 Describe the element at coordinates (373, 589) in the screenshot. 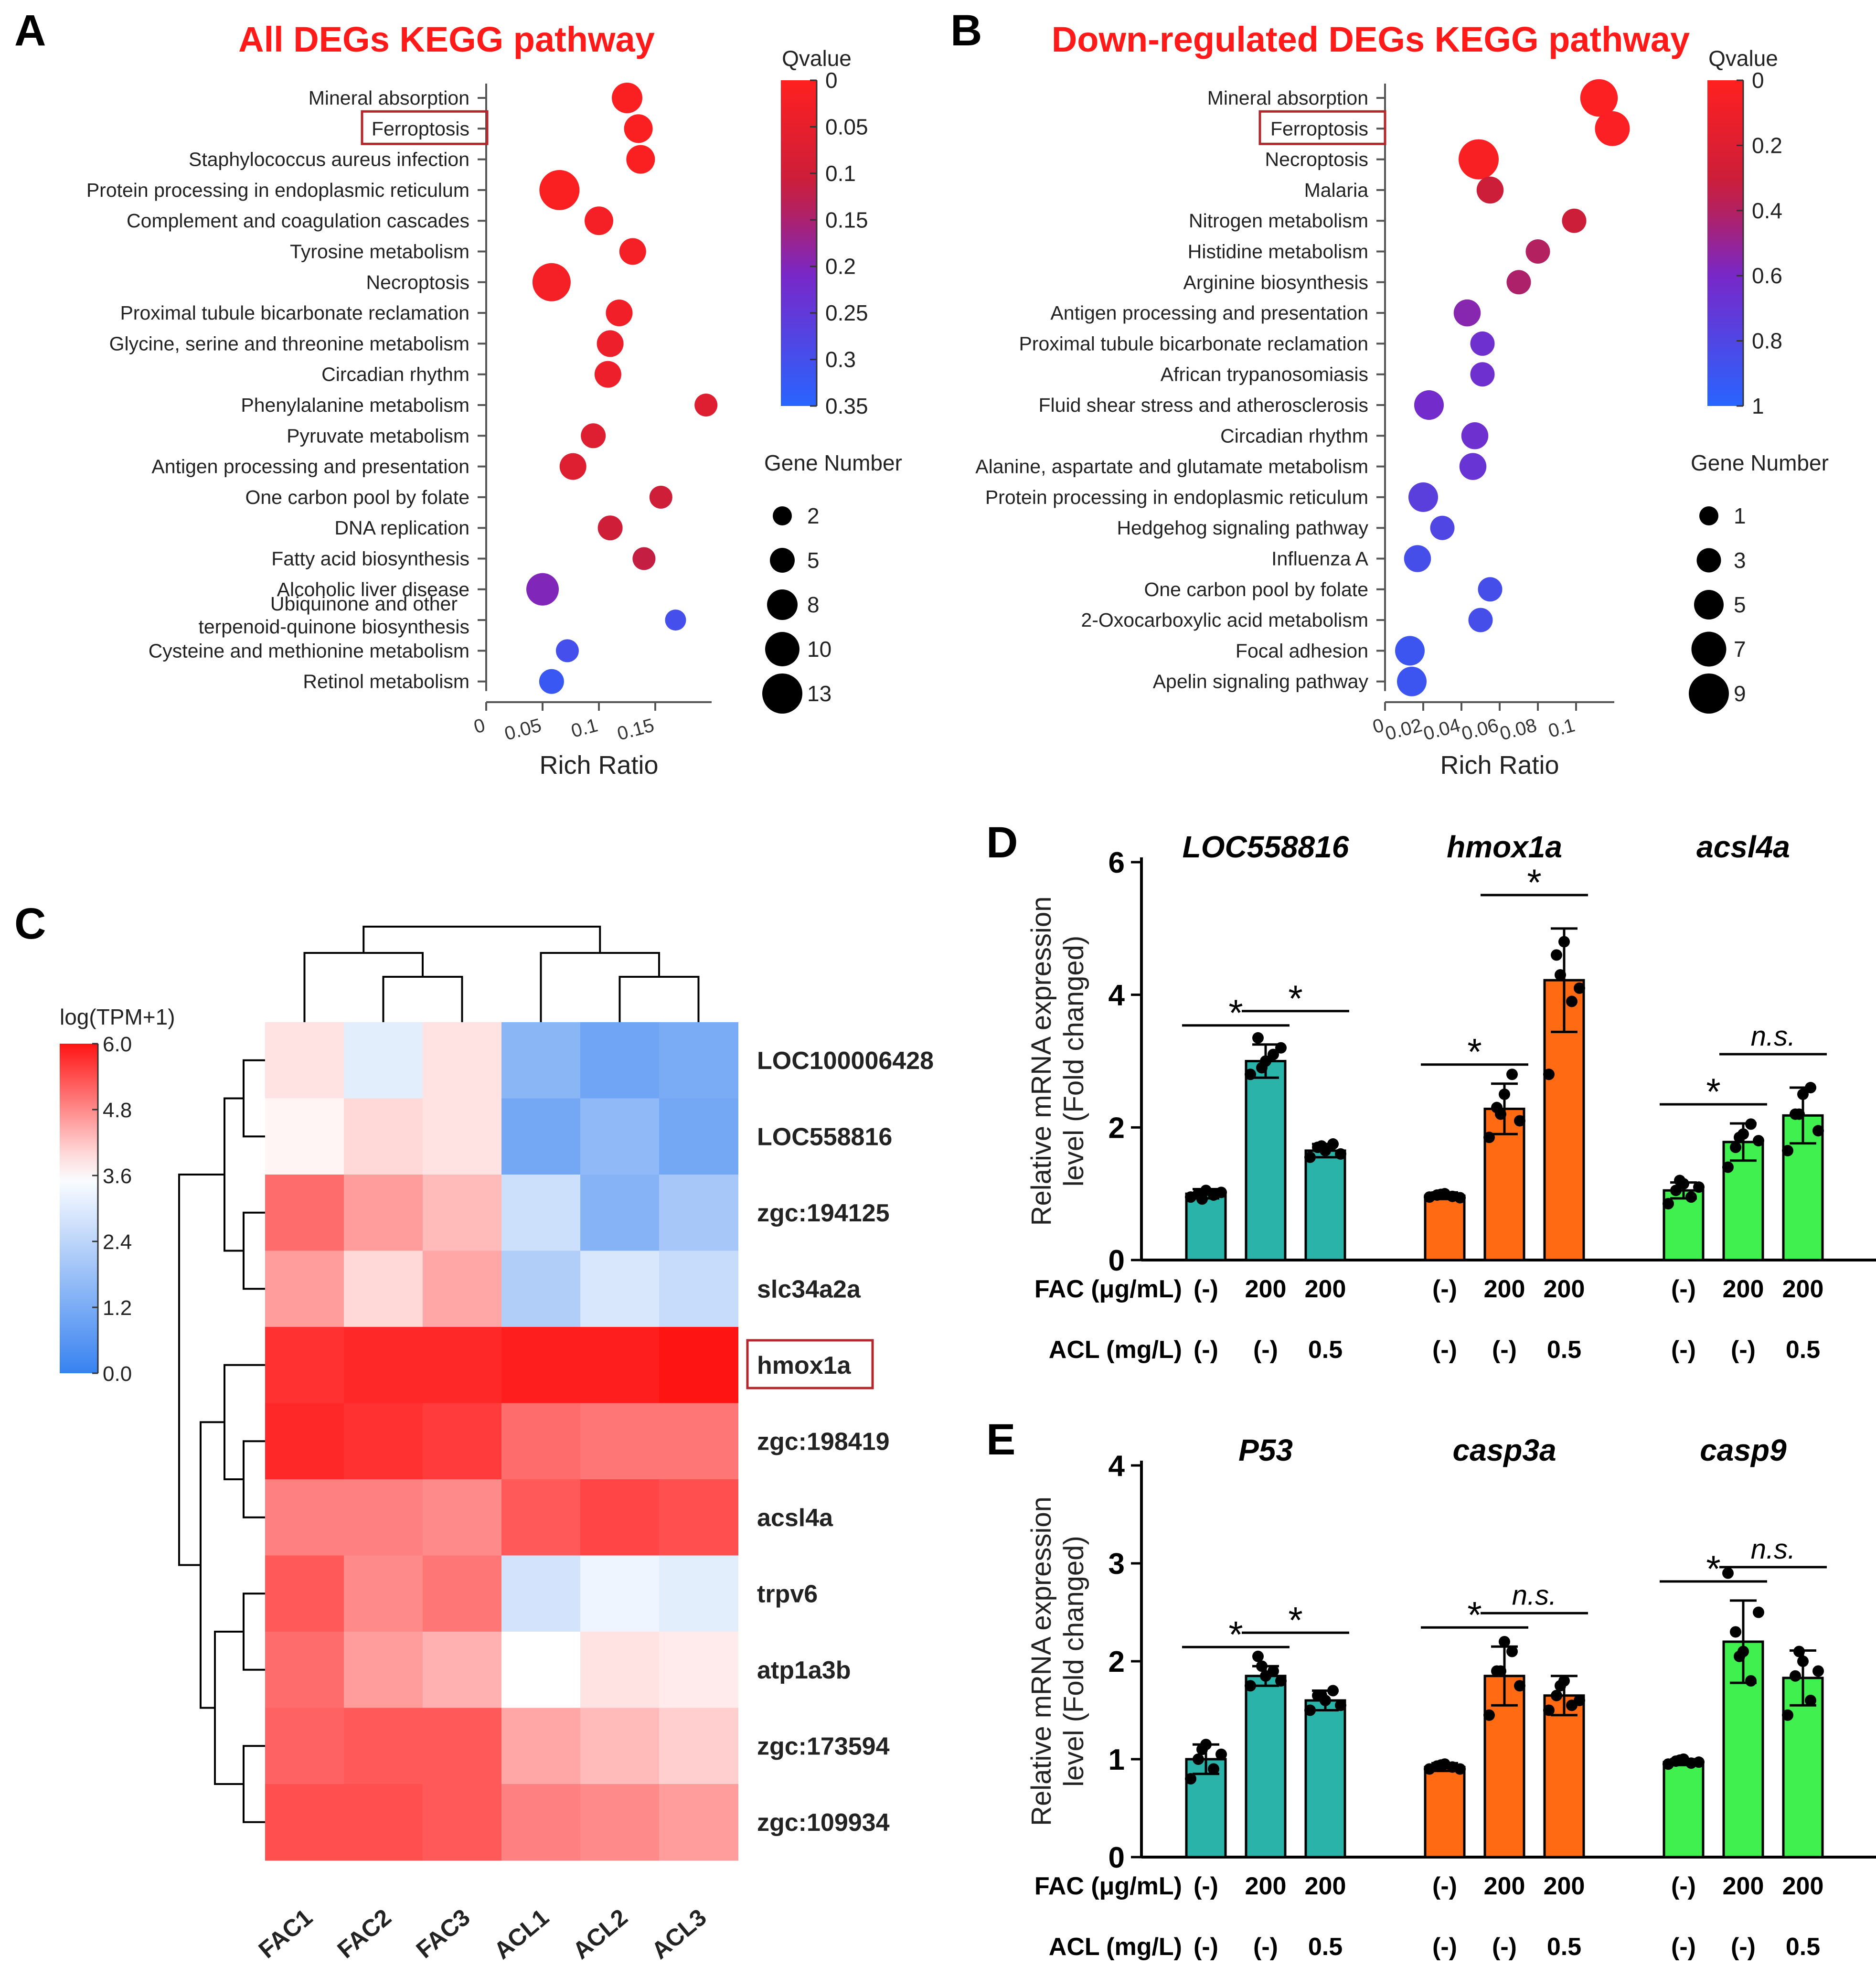

I see `pathway-label-alcoholic-liver-disease: Alcoholic liver disease` at that location.